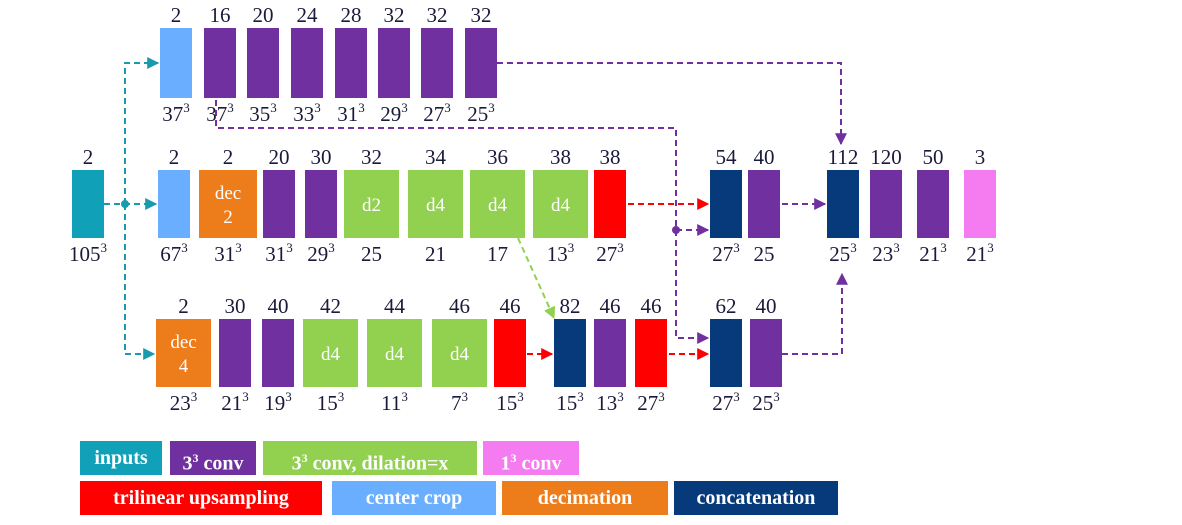 The image size is (1182, 525). I want to click on layer-block-conv3: 40 193, so click(278, 354).